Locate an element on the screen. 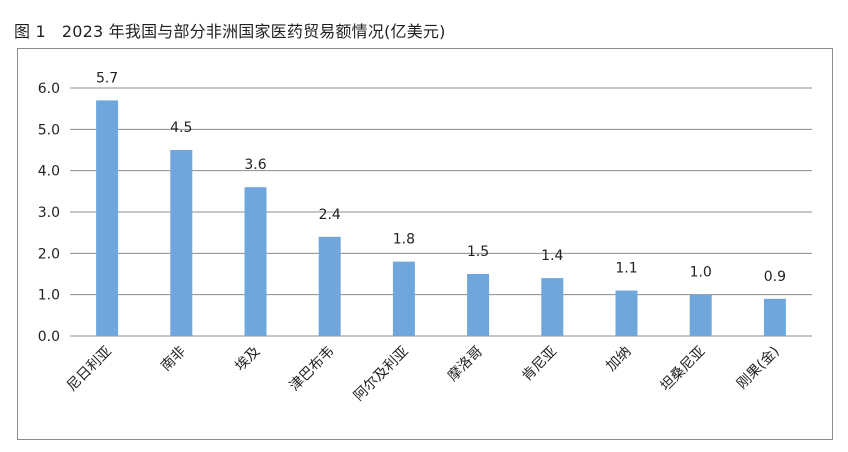 This screenshot has width=848, height=452. category-label: 阿尔及利亚 is located at coordinates (381, 374).